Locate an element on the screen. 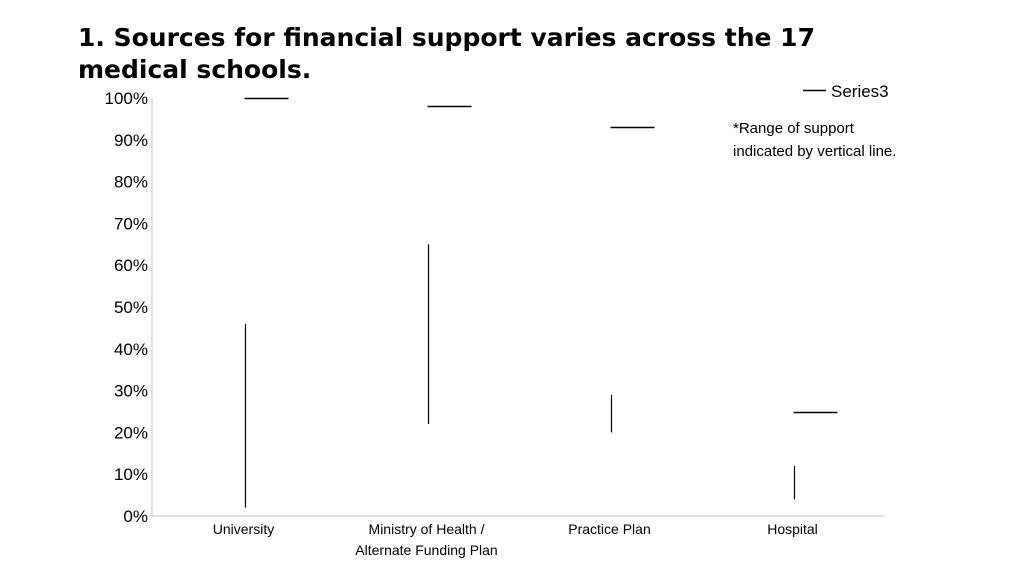  x-category-label: Practice Plan is located at coordinates (609, 529).